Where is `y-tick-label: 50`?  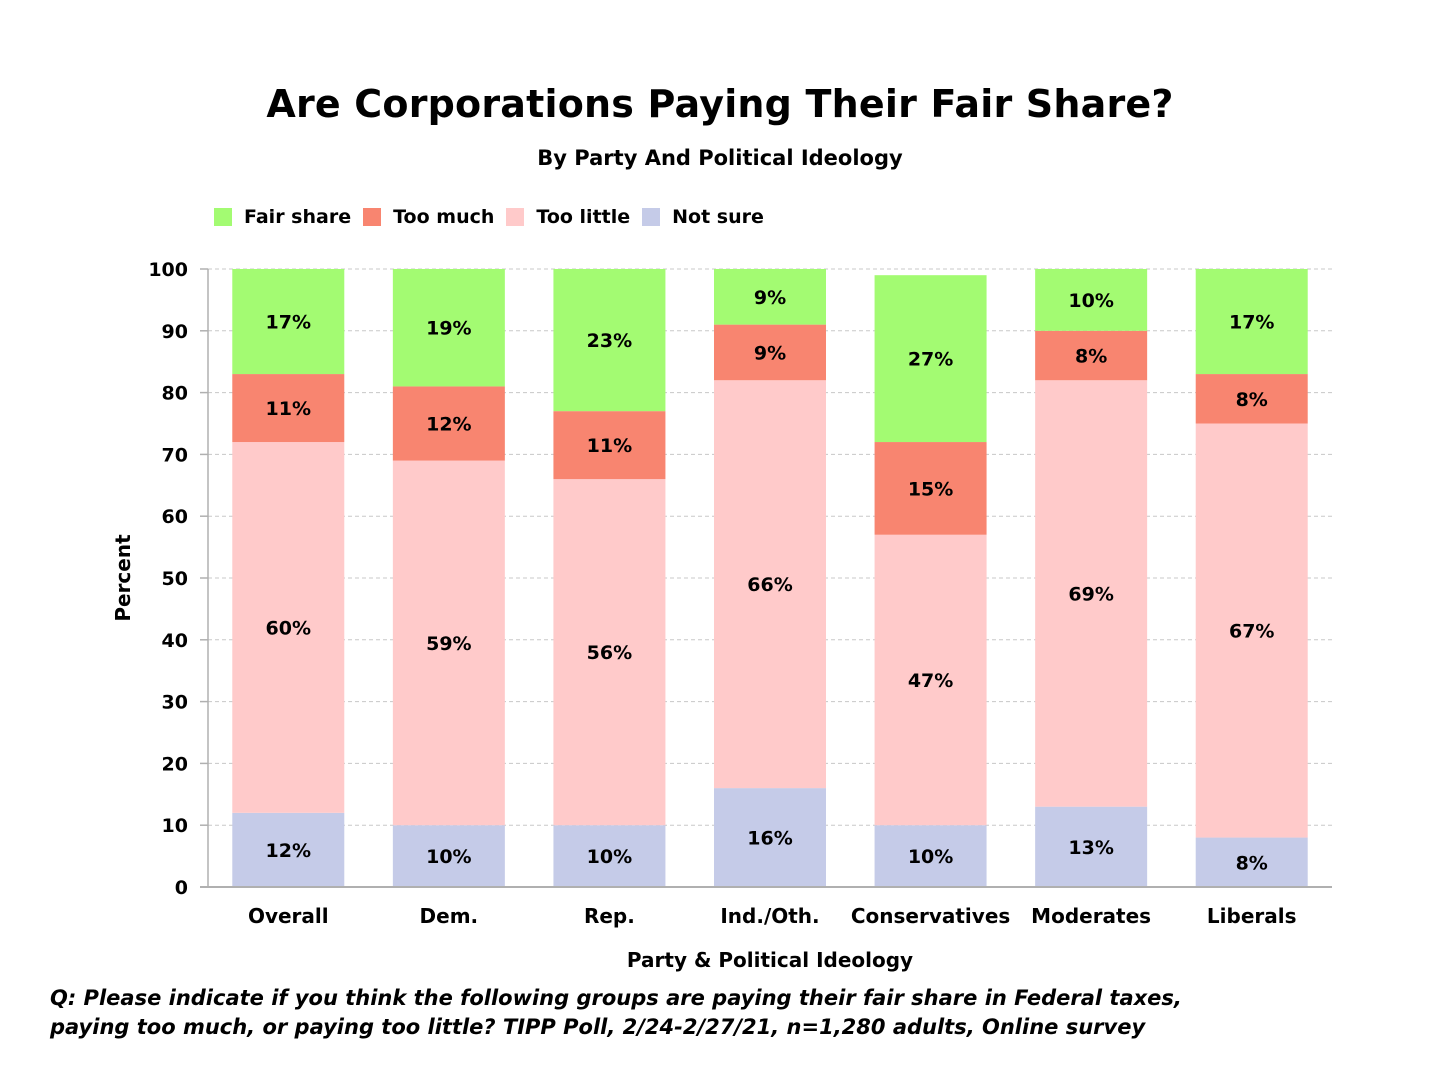 y-tick-label: 50 is located at coordinates (175, 579).